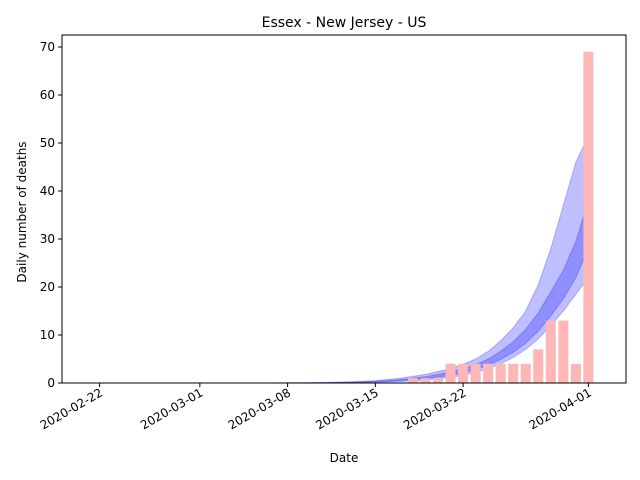 Image resolution: width=640 pixels, height=480 pixels. I want to click on y-tick-label: 60, so click(47, 95).